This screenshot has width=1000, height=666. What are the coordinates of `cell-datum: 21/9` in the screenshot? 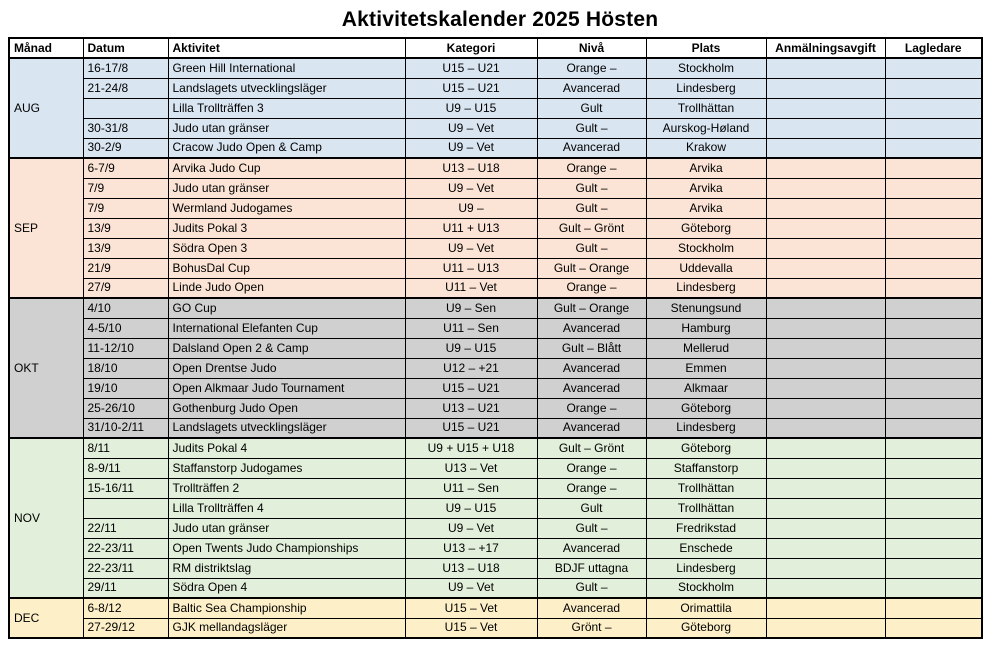 It's located at (125, 268).